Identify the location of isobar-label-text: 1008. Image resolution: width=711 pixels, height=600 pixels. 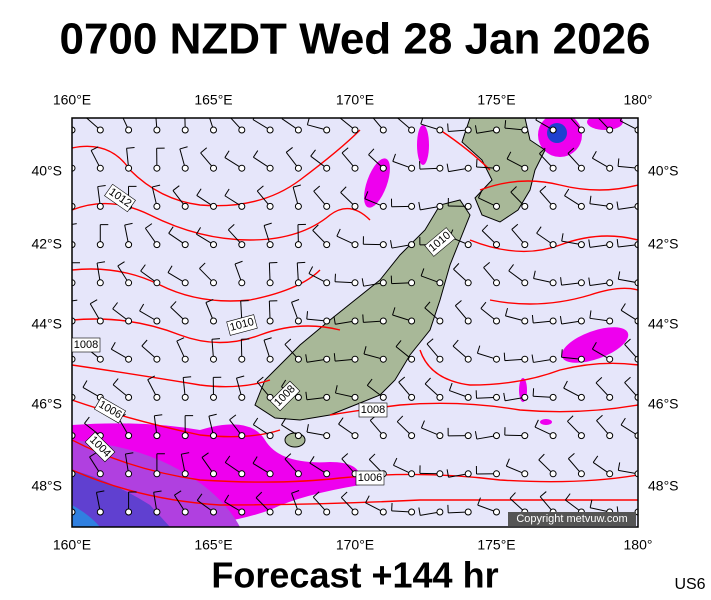
(86, 345).